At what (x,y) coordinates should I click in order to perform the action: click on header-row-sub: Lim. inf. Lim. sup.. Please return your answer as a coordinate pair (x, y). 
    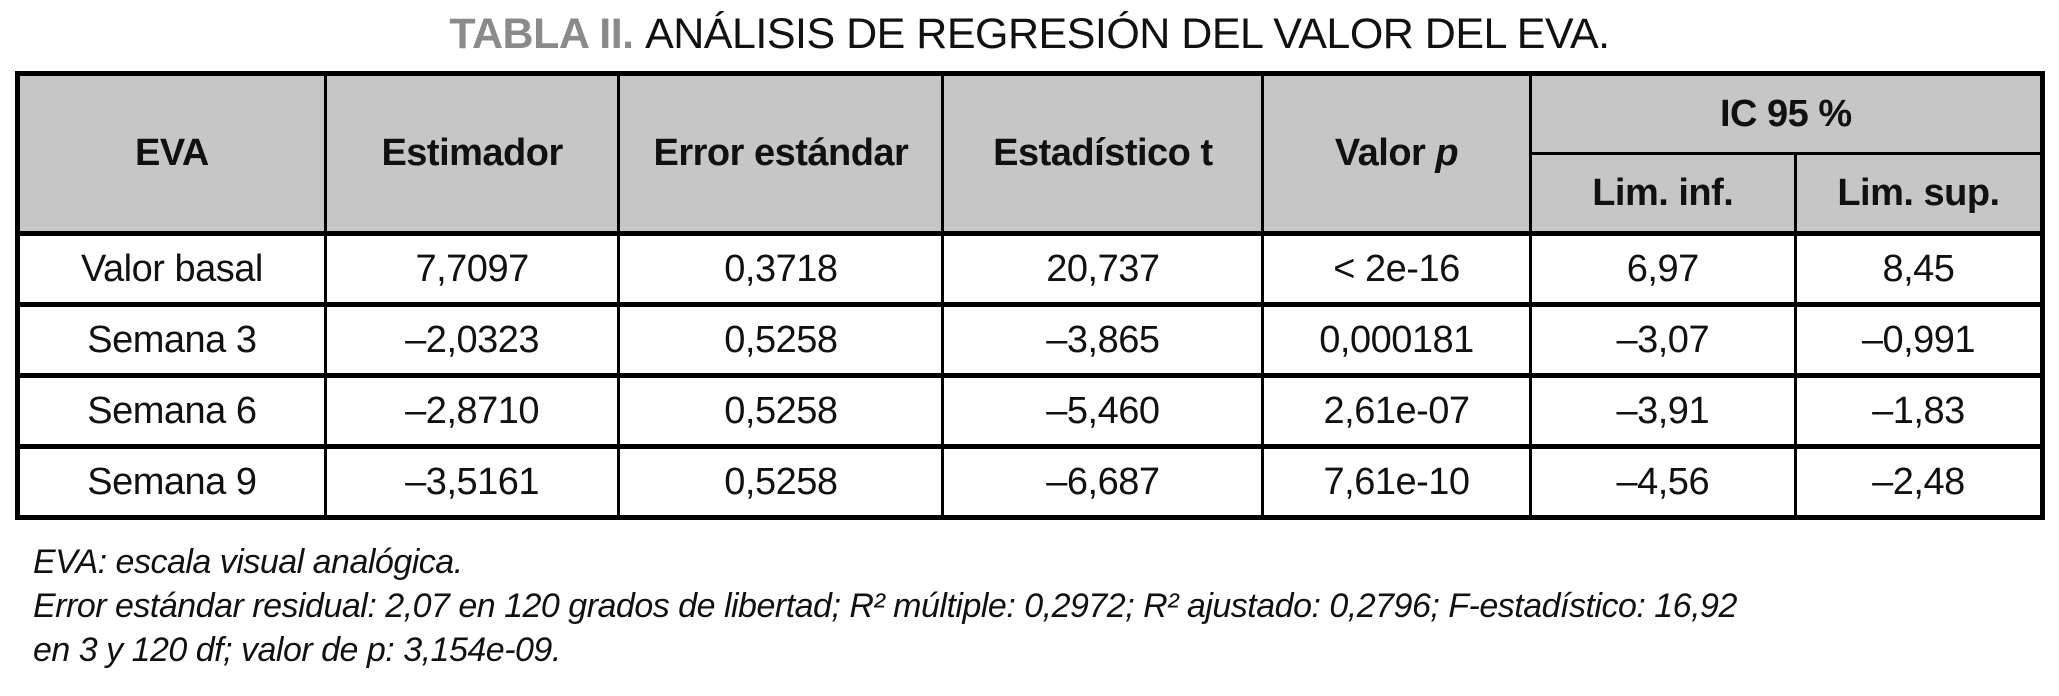
    Looking at the image, I should click on (1031, 193).